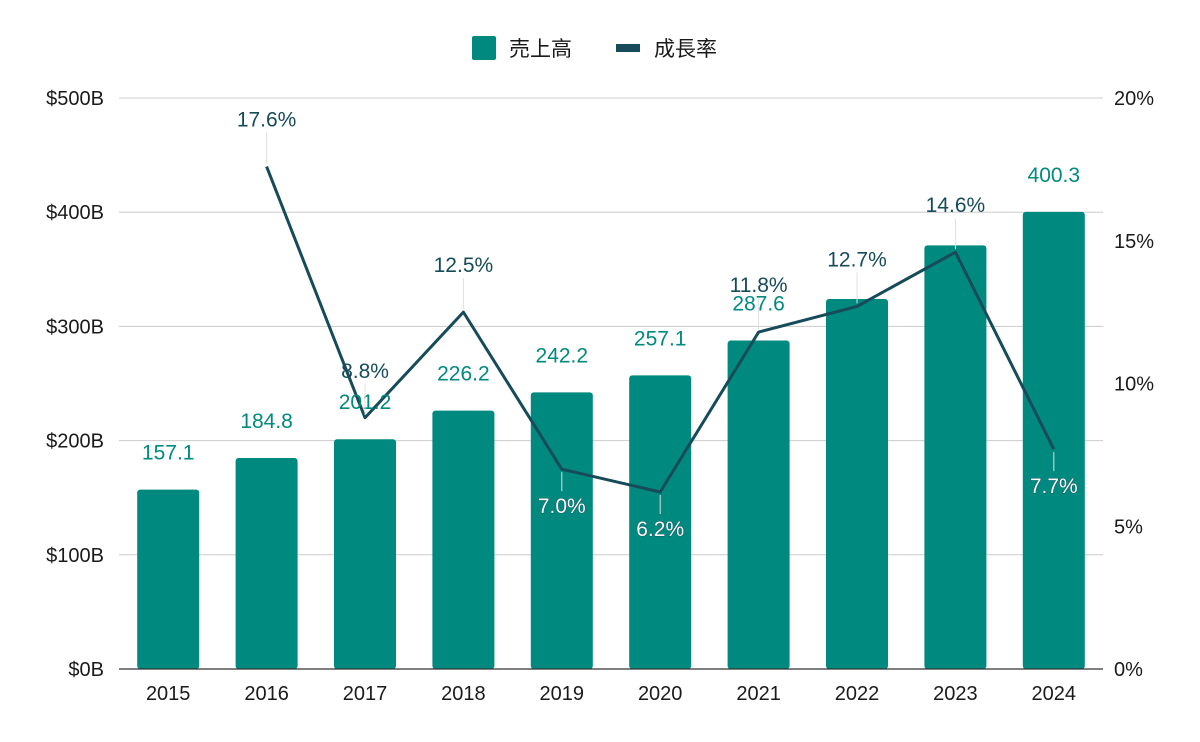 The image size is (1200, 742). What do you see at coordinates (463, 539) in the screenshot?
I see `bar-2018` at bounding box center [463, 539].